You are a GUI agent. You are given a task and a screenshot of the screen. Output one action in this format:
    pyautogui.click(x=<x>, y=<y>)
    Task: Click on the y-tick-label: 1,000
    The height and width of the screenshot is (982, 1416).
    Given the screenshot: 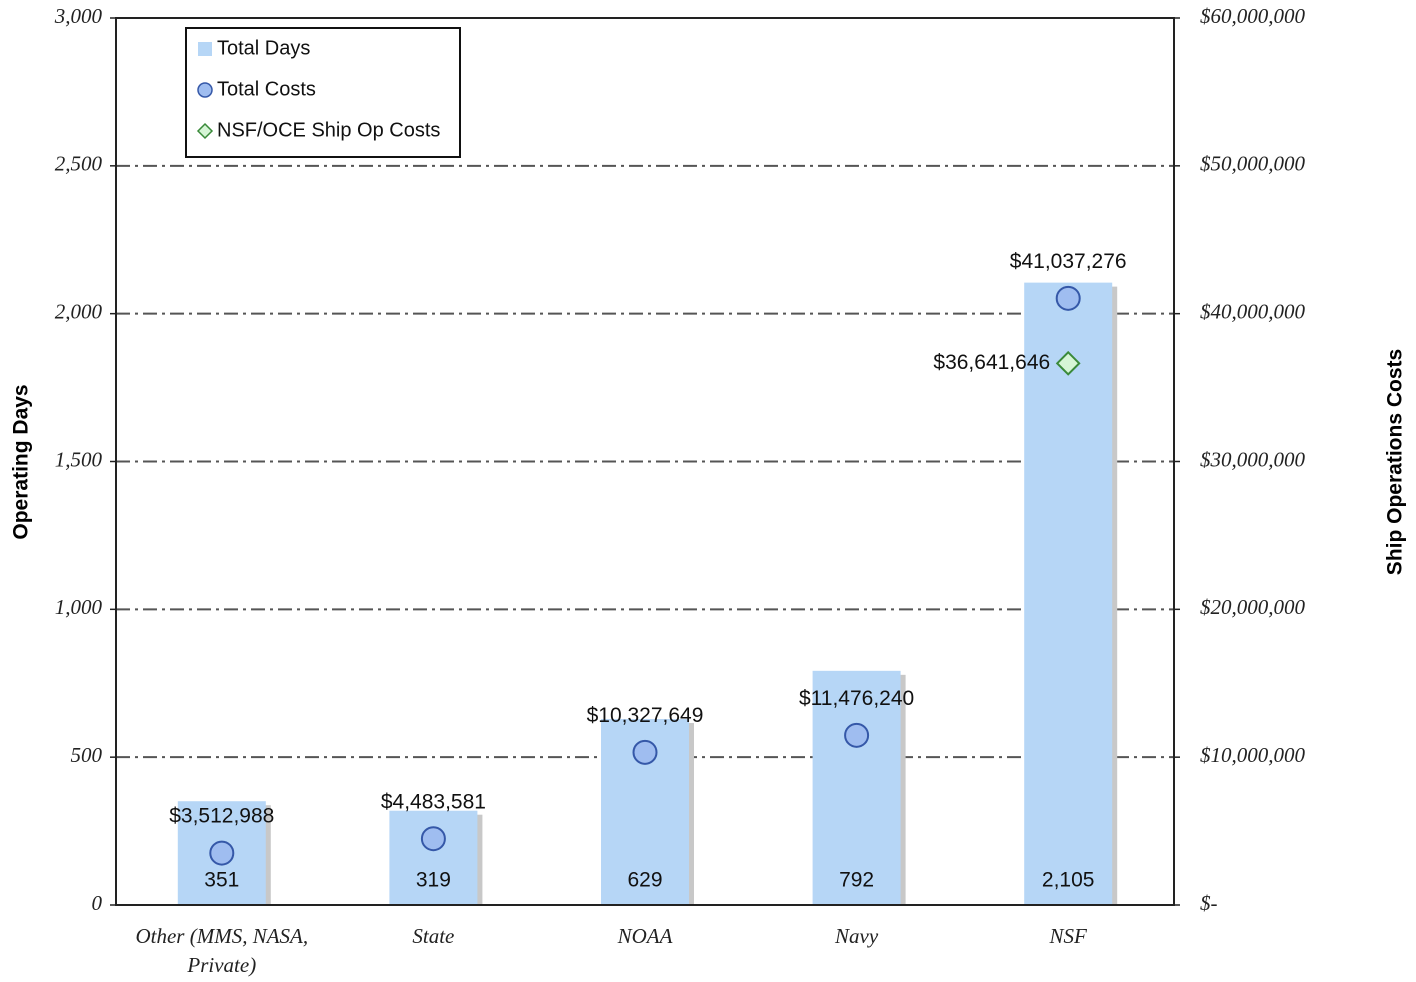 What is the action you would take?
    pyautogui.click(x=79, y=607)
    